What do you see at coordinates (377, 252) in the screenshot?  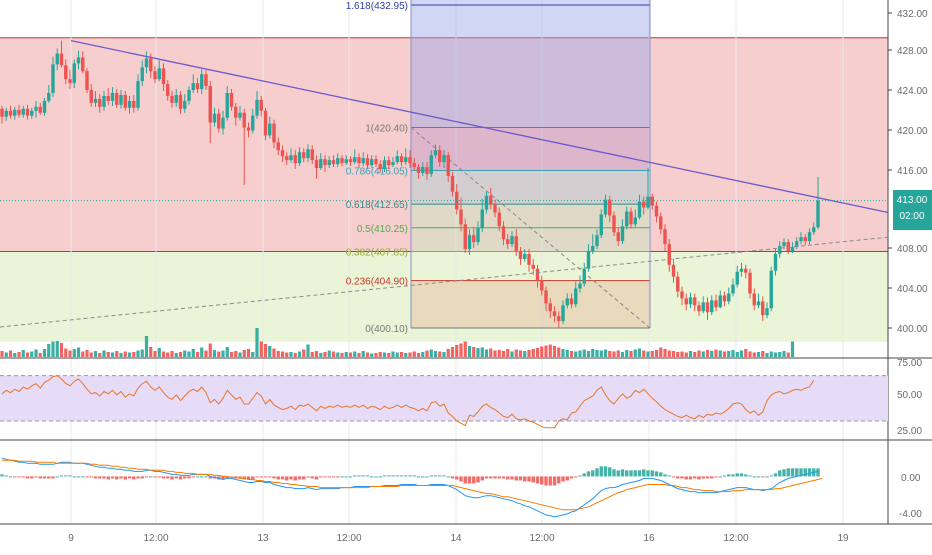 I see `fib-level-label: 0.382(407.85)` at bounding box center [377, 252].